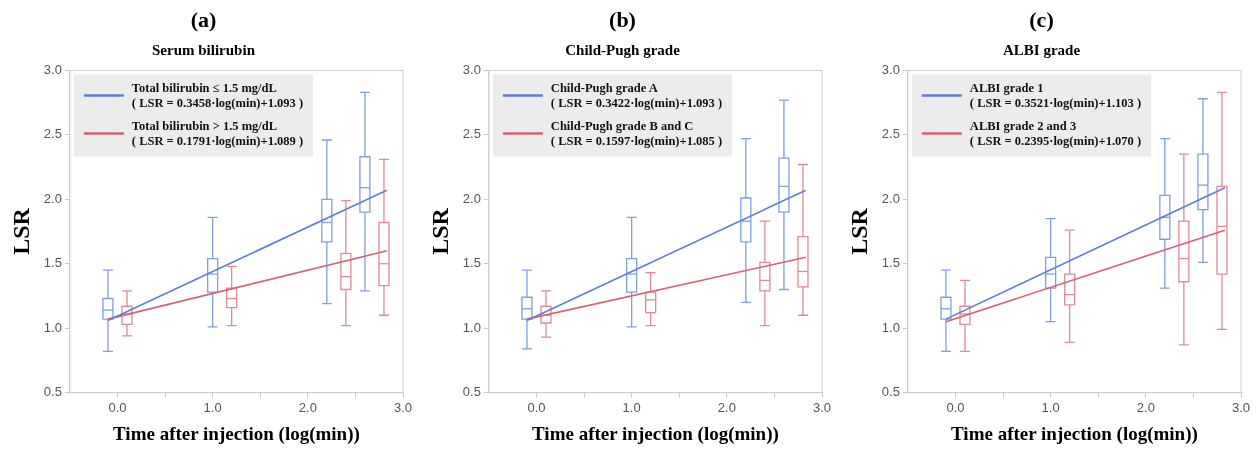 This screenshot has width=1259, height=452. Describe the element at coordinates (217, 95) in the screenshot. I see `legend-label: Total bilirubin ≤ 1.5 mg/dL ( LSR = 0.3458·log(min)+1.093 )` at that location.